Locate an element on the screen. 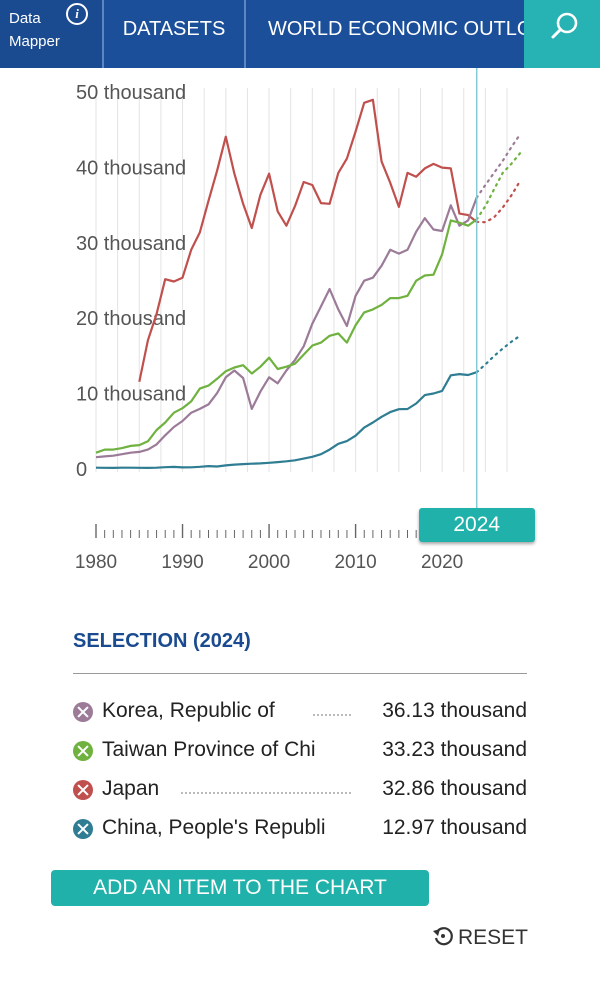 The height and width of the screenshot is (999, 600). selection-item-value: 33.23 thousand is located at coordinates (454, 749).